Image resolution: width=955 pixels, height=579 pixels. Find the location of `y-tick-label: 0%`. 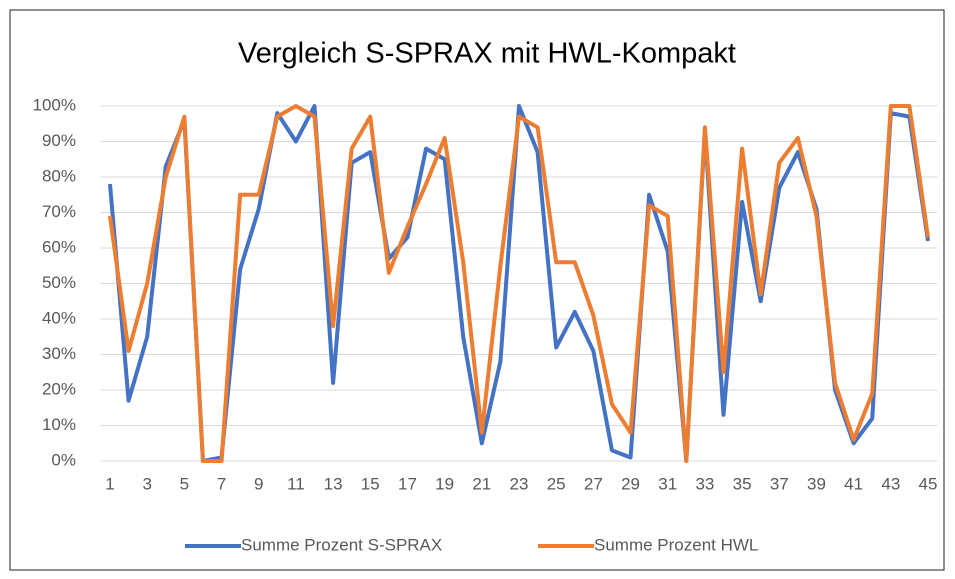

y-tick-label: 0% is located at coordinates (63, 459).